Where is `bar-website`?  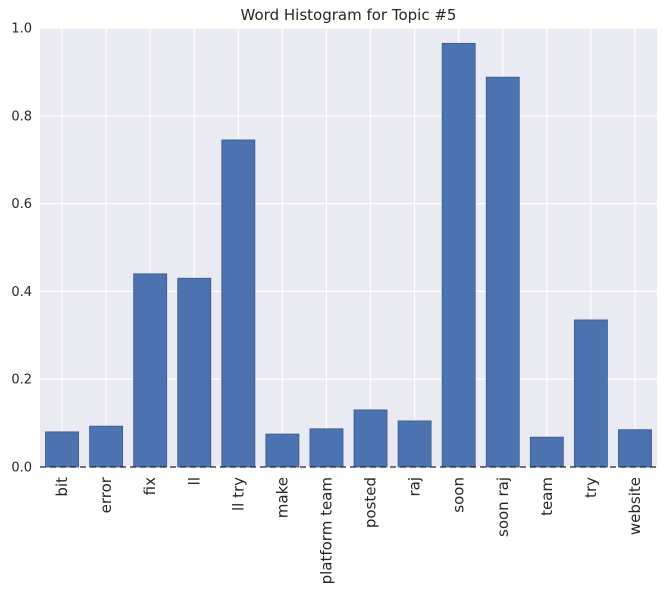 bar-website is located at coordinates (635, 448).